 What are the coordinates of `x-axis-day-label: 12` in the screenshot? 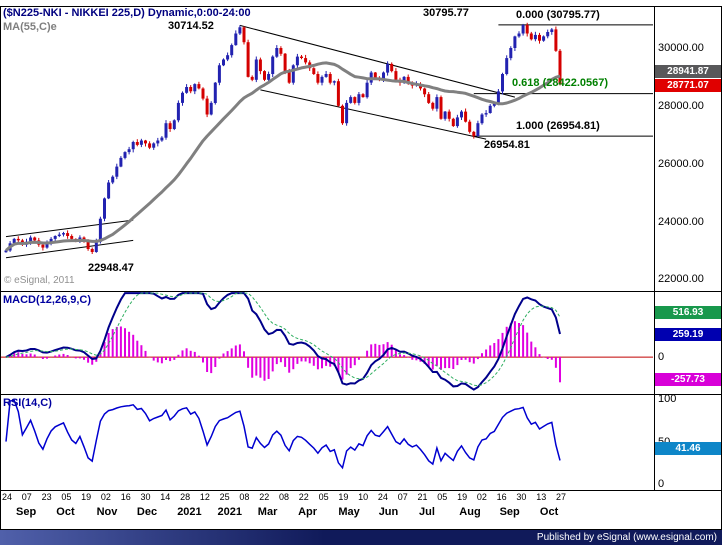 It's located at (204, 497).